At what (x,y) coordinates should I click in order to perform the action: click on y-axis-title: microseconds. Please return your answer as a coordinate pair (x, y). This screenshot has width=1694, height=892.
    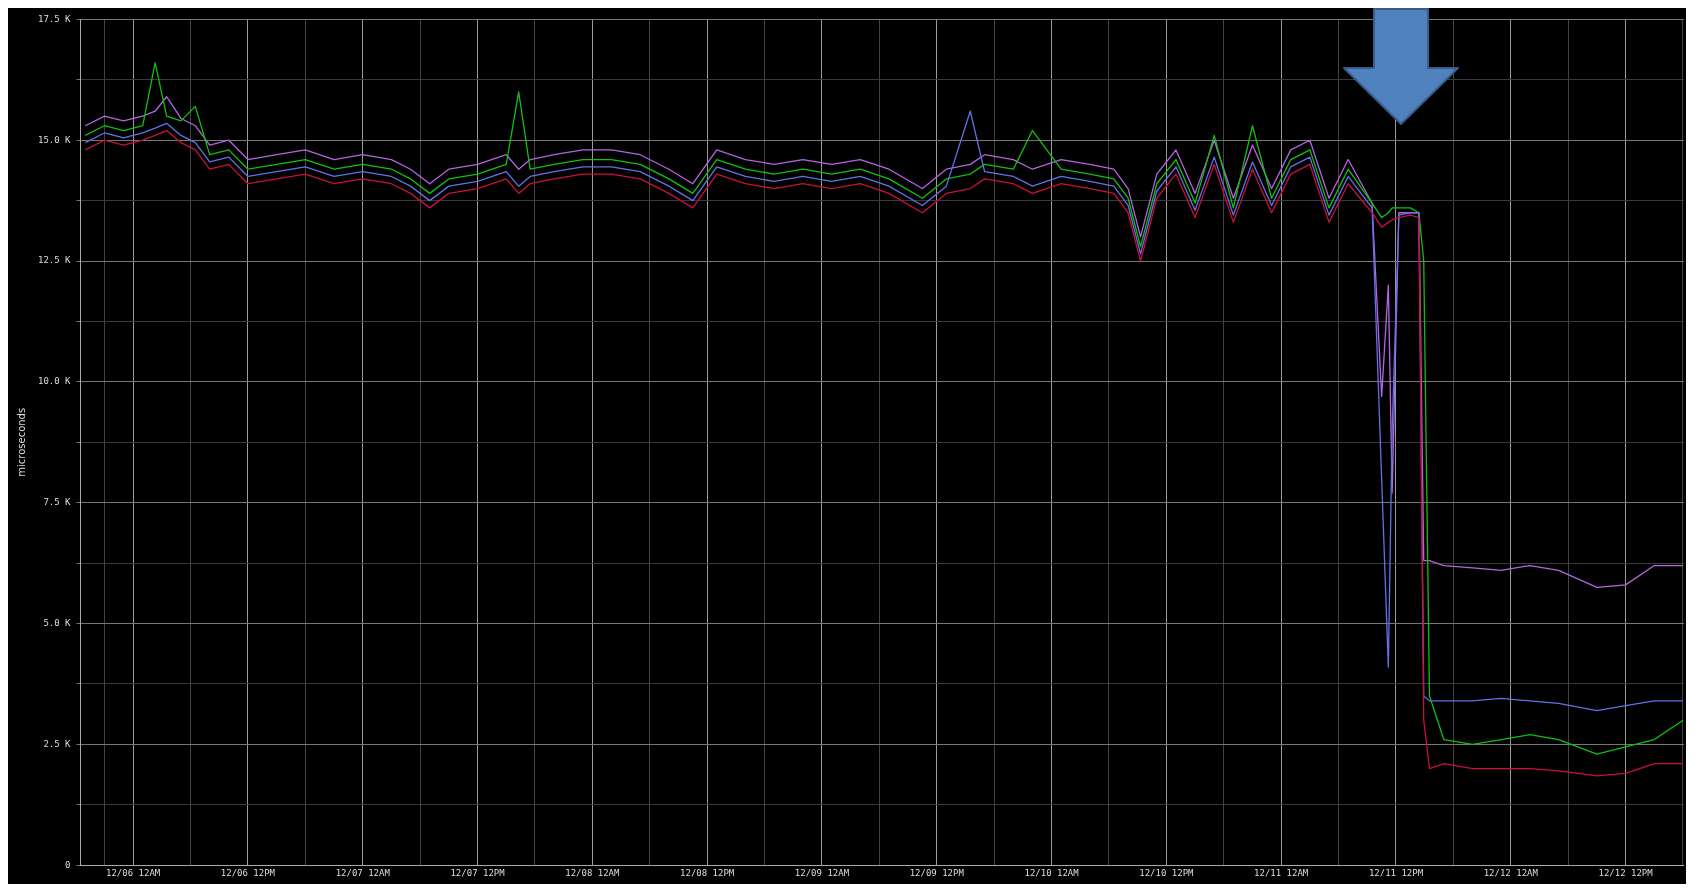
    Looking at the image, I should click on (21, 442).